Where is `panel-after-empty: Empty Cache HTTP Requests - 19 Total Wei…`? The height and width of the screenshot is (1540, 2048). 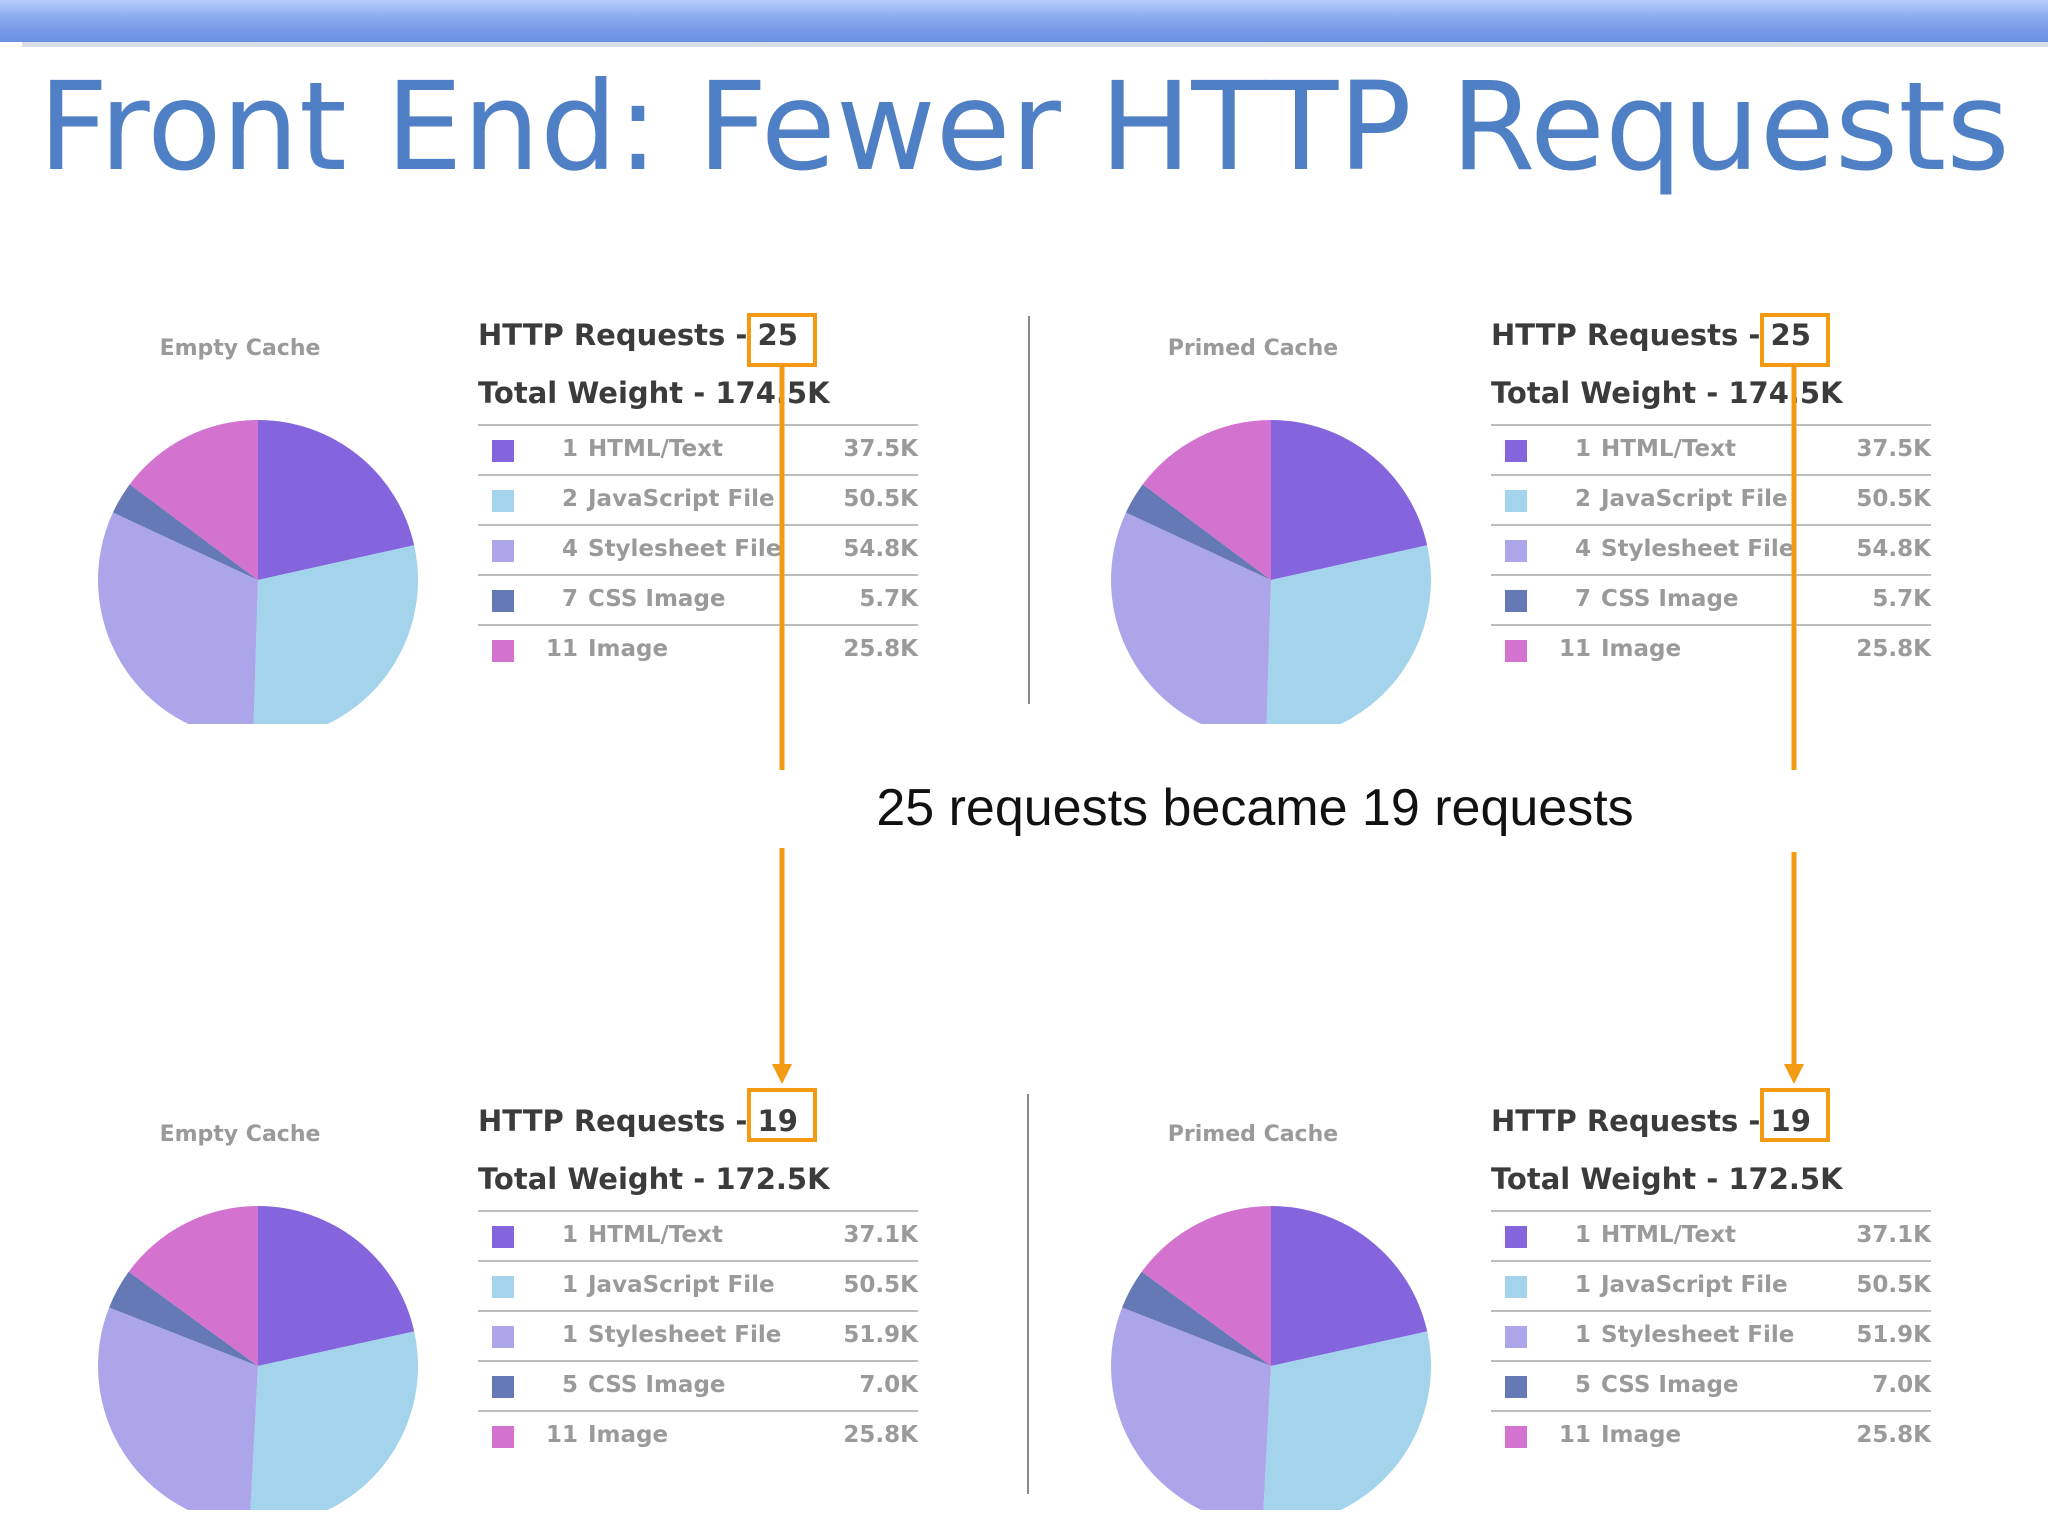 panel-after-empty: Empty Cache HTTP Requests - 19 Total Wei… is located at coordinates (580, 1322).